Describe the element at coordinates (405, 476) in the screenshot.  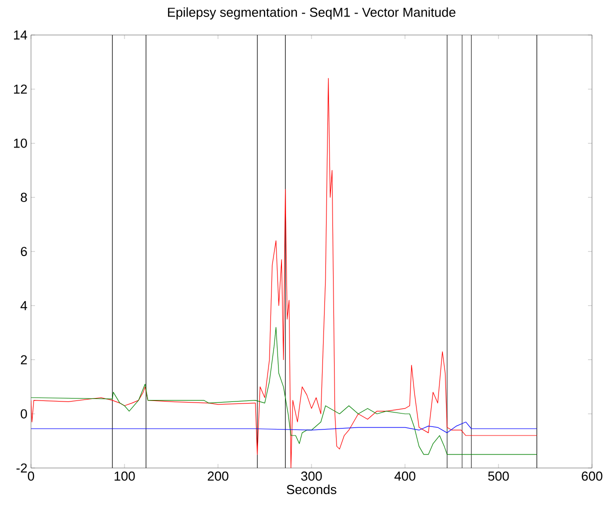
I see `x-tick-label: 400` at that location.